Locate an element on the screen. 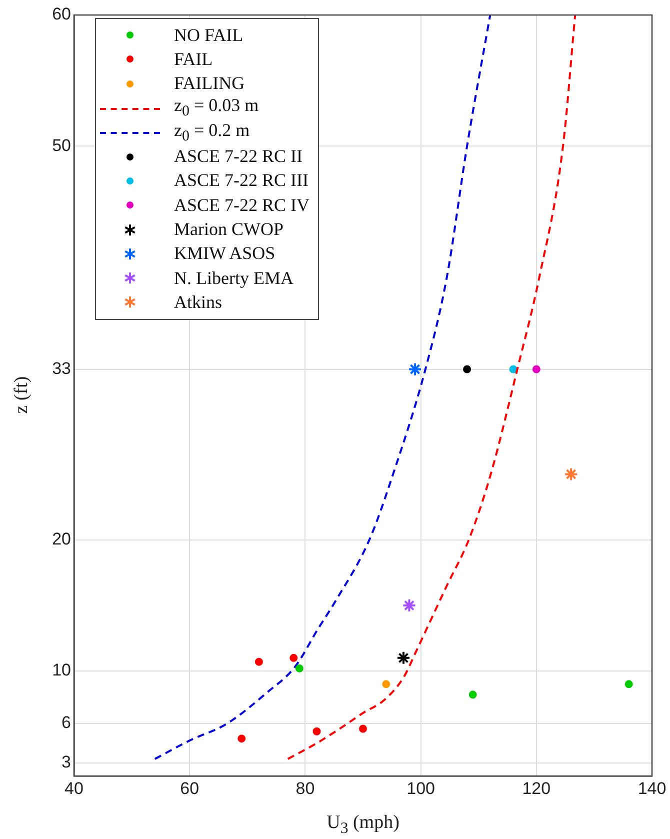  legend-label: ASCE 7-22 RC IV is located at coordinates (242, 205).